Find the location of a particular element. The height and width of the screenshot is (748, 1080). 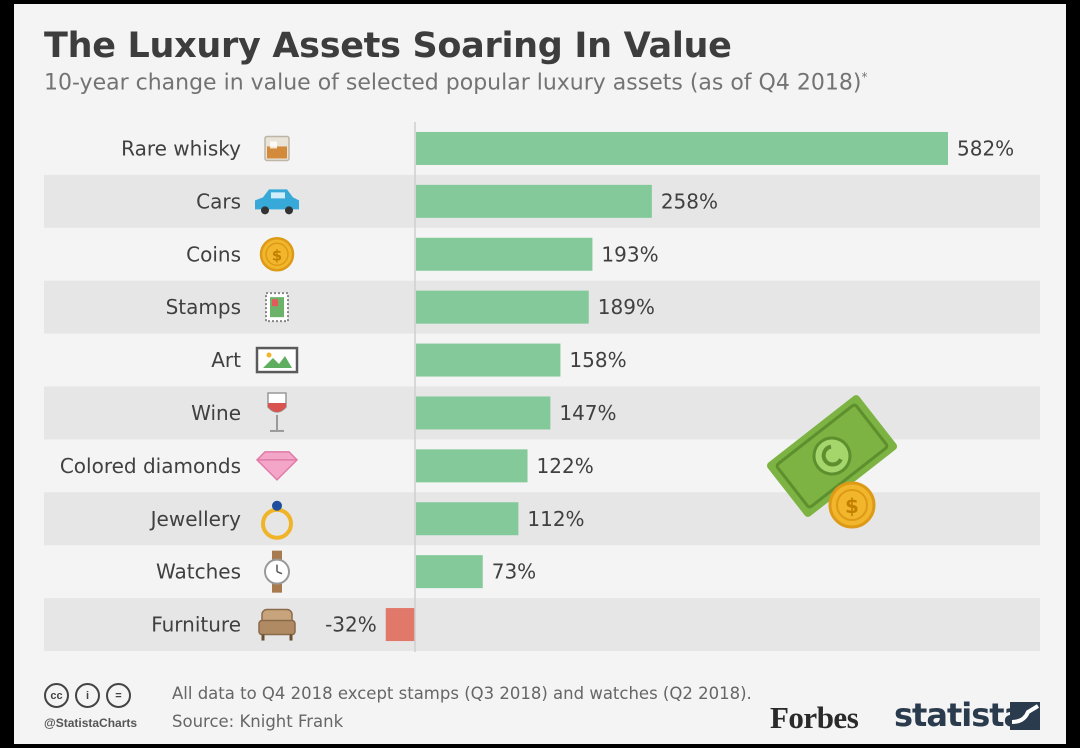

subtitle-footnote-mark: * is located at coordinates (864, 77).